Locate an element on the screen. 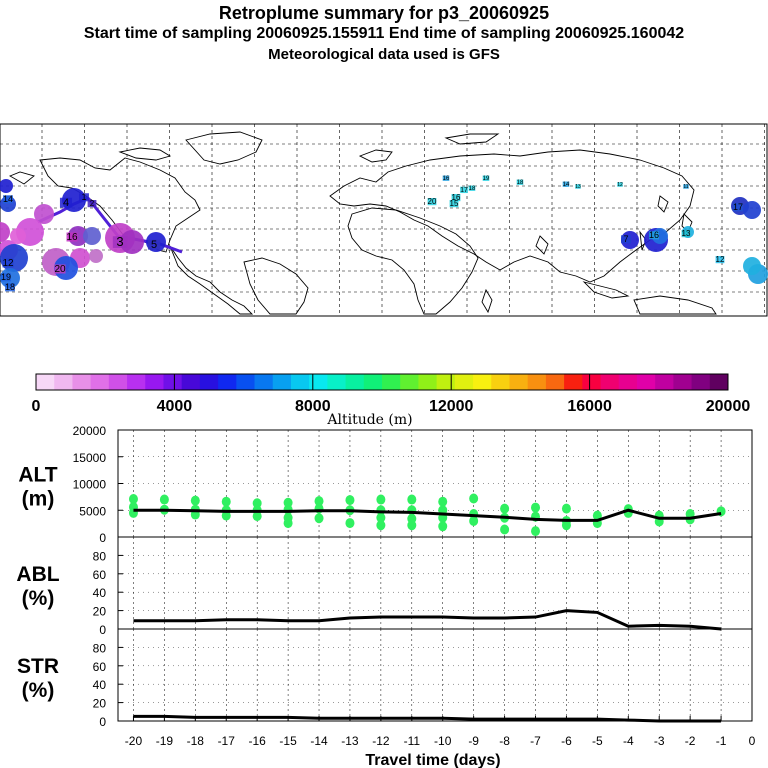 This screenshot has width=768, height=768. x-axis-title: Travel time (days) is located at coordinates (432, 760).